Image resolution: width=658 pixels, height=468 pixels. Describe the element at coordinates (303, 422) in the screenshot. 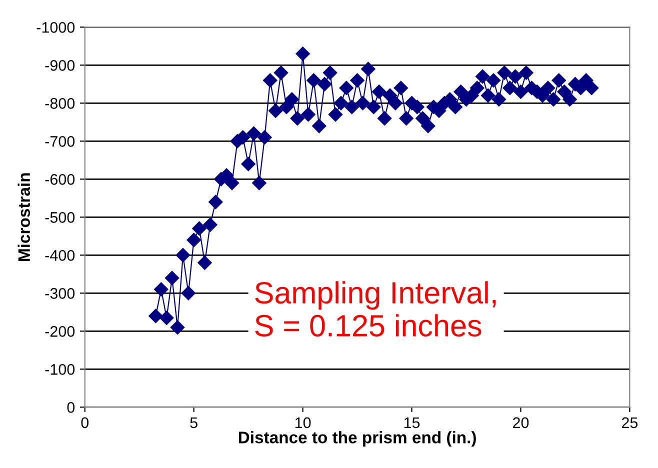

I see `x-tick-label: 10` at that location.